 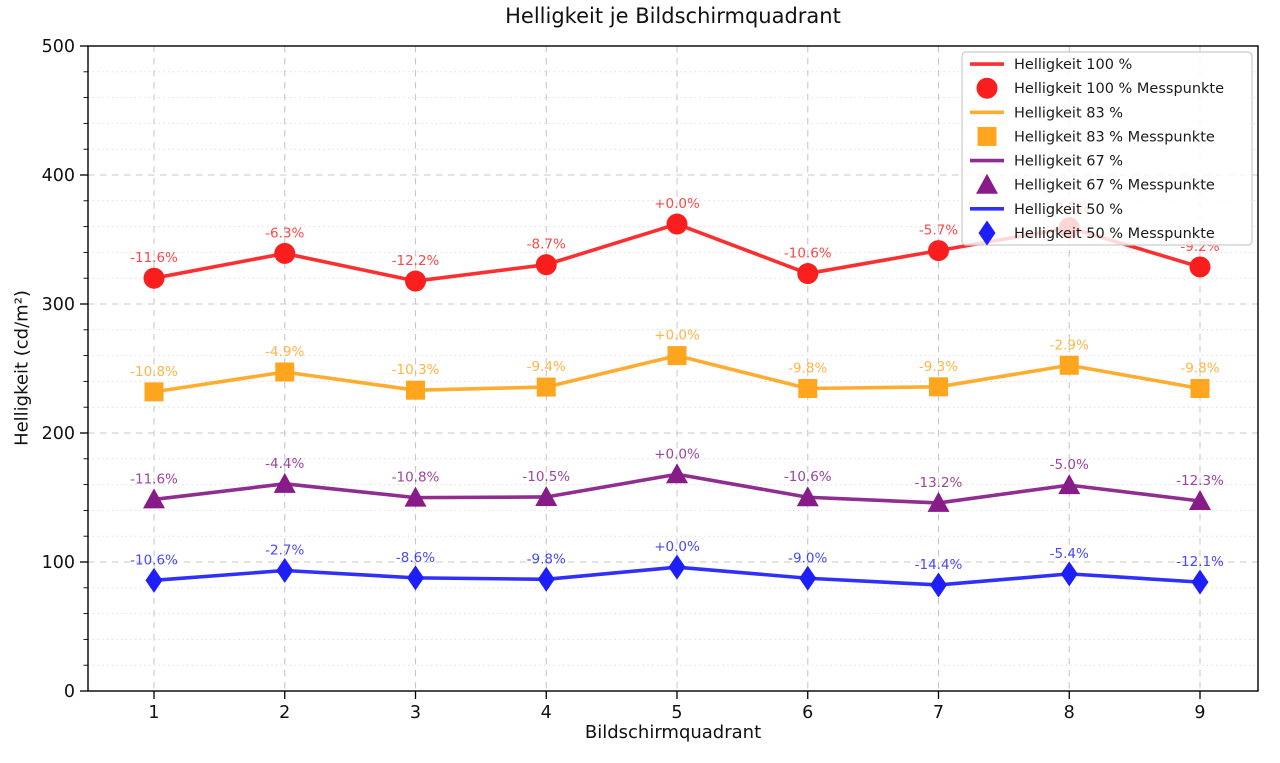 I want to click on data-point-label: -4.4%, so click(x=284, y=464).